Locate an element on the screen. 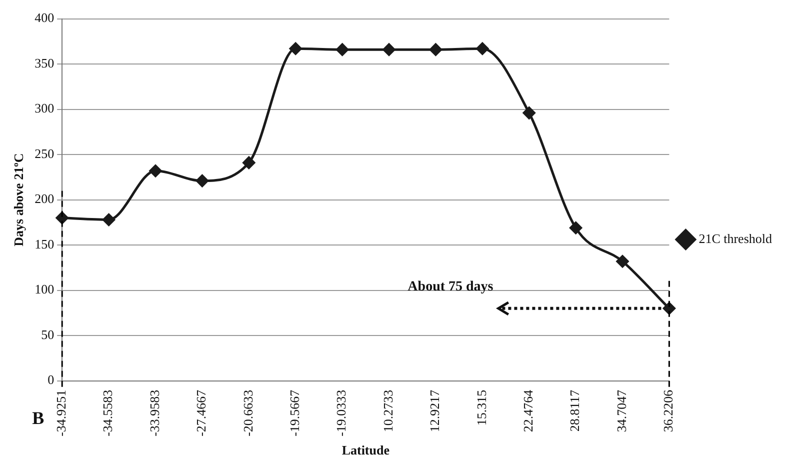  x-tick-label: -27.4667 is located at coordinates (201, 412).